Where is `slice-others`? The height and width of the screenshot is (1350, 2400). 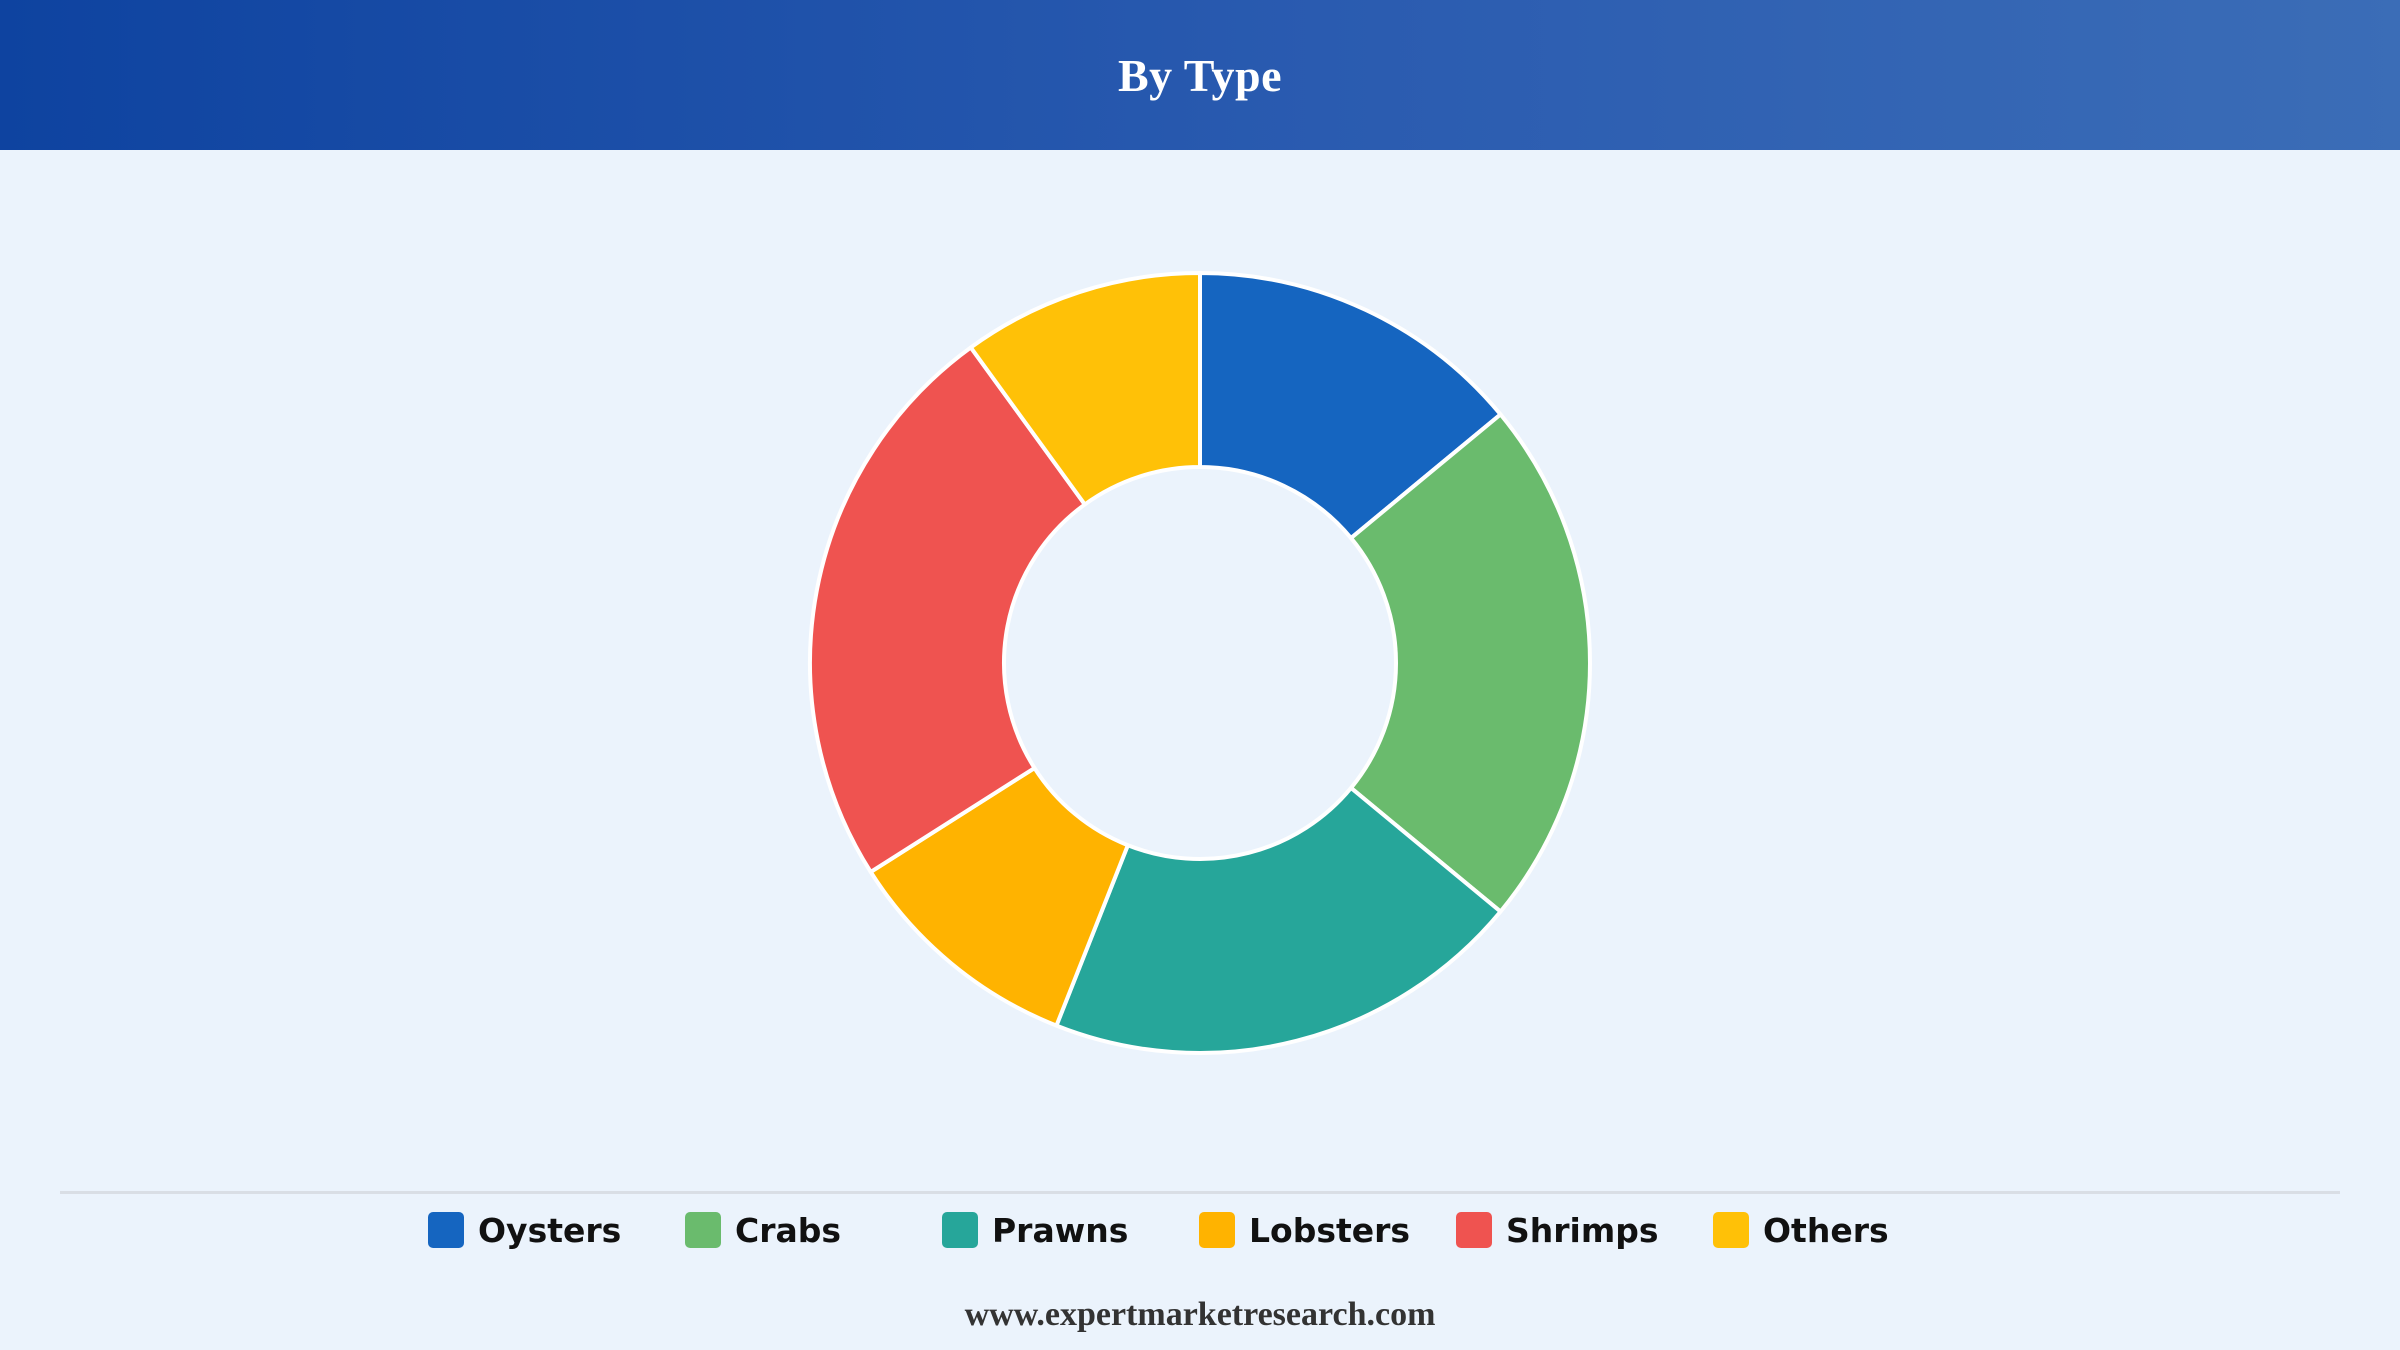
slice-others is located at coordinates (1085, 389).